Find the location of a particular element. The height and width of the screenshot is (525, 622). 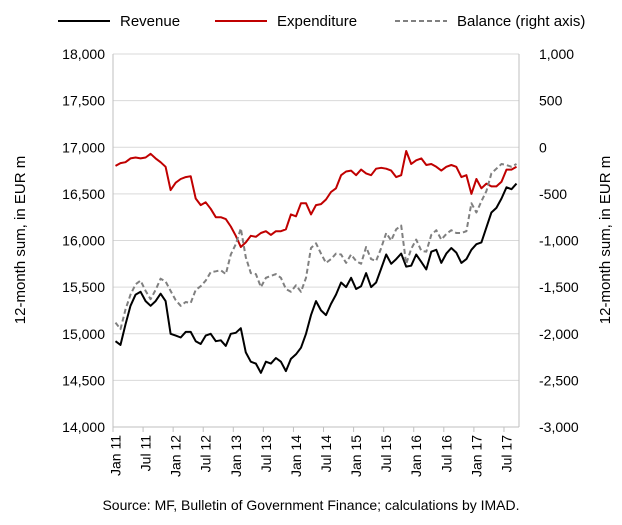

y-tick-label-right: 0 is located at coordinates (543, 147).